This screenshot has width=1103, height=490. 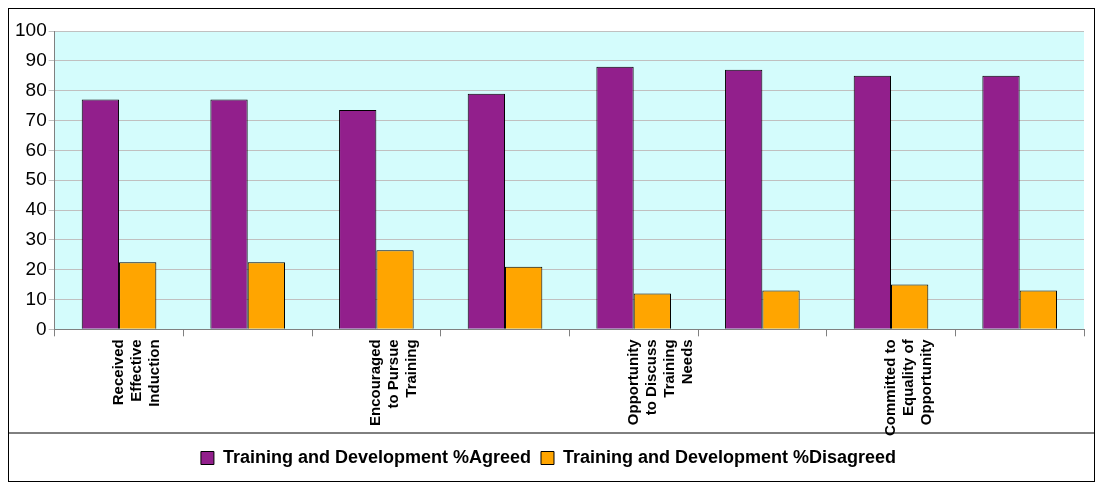 I want to click on x-tick-label: Opportunity to Discuss Training Needs, so click(x=659, y=382).